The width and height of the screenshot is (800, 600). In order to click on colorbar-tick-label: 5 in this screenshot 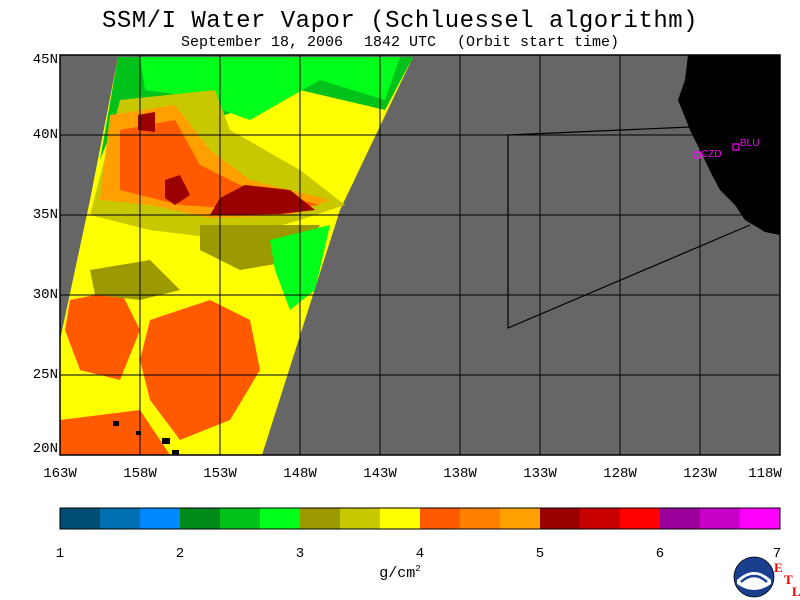, I will do `click(540, 554)`.